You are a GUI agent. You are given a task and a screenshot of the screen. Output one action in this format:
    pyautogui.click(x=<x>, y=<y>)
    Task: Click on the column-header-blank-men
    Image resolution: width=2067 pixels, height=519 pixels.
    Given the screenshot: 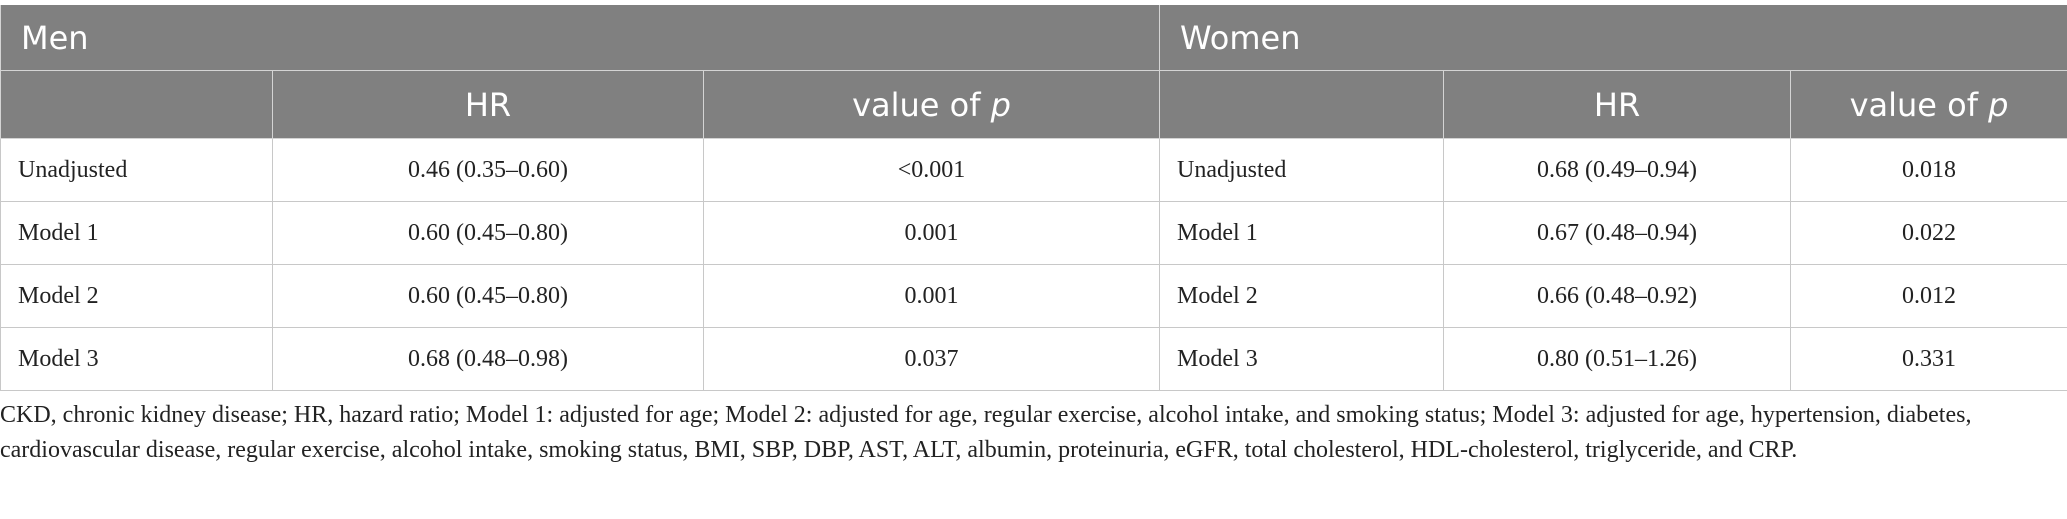 What is the action you would take?
    pyautogui.click(x=136, y=104)
    